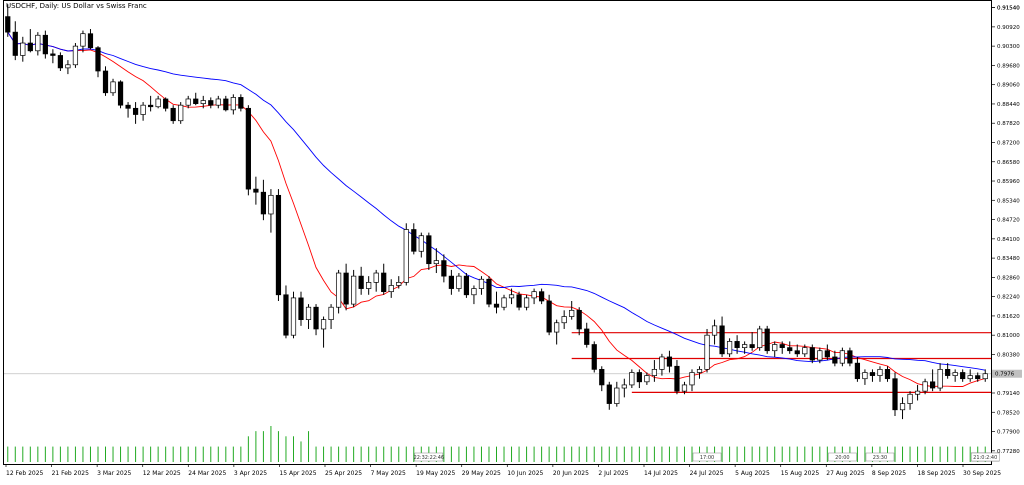 This screenshot has height=485, width=1024. What do you see at coordinates (661, 473) in the screenshot?
I see `time-tick-label: 14 Jul 2025` at bounding box center [661, 473].